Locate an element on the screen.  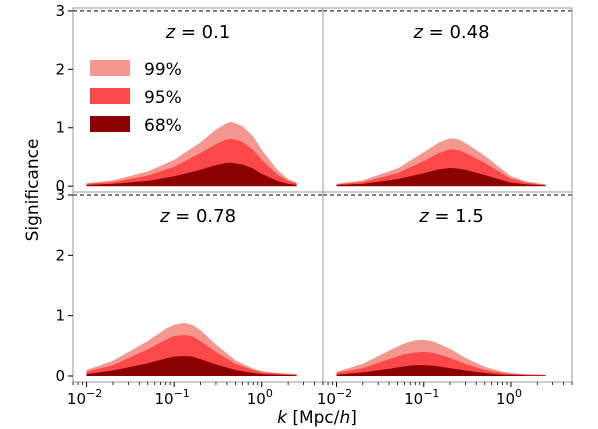
legend: 99% 95% 68% is located at coordinates (136, 98).